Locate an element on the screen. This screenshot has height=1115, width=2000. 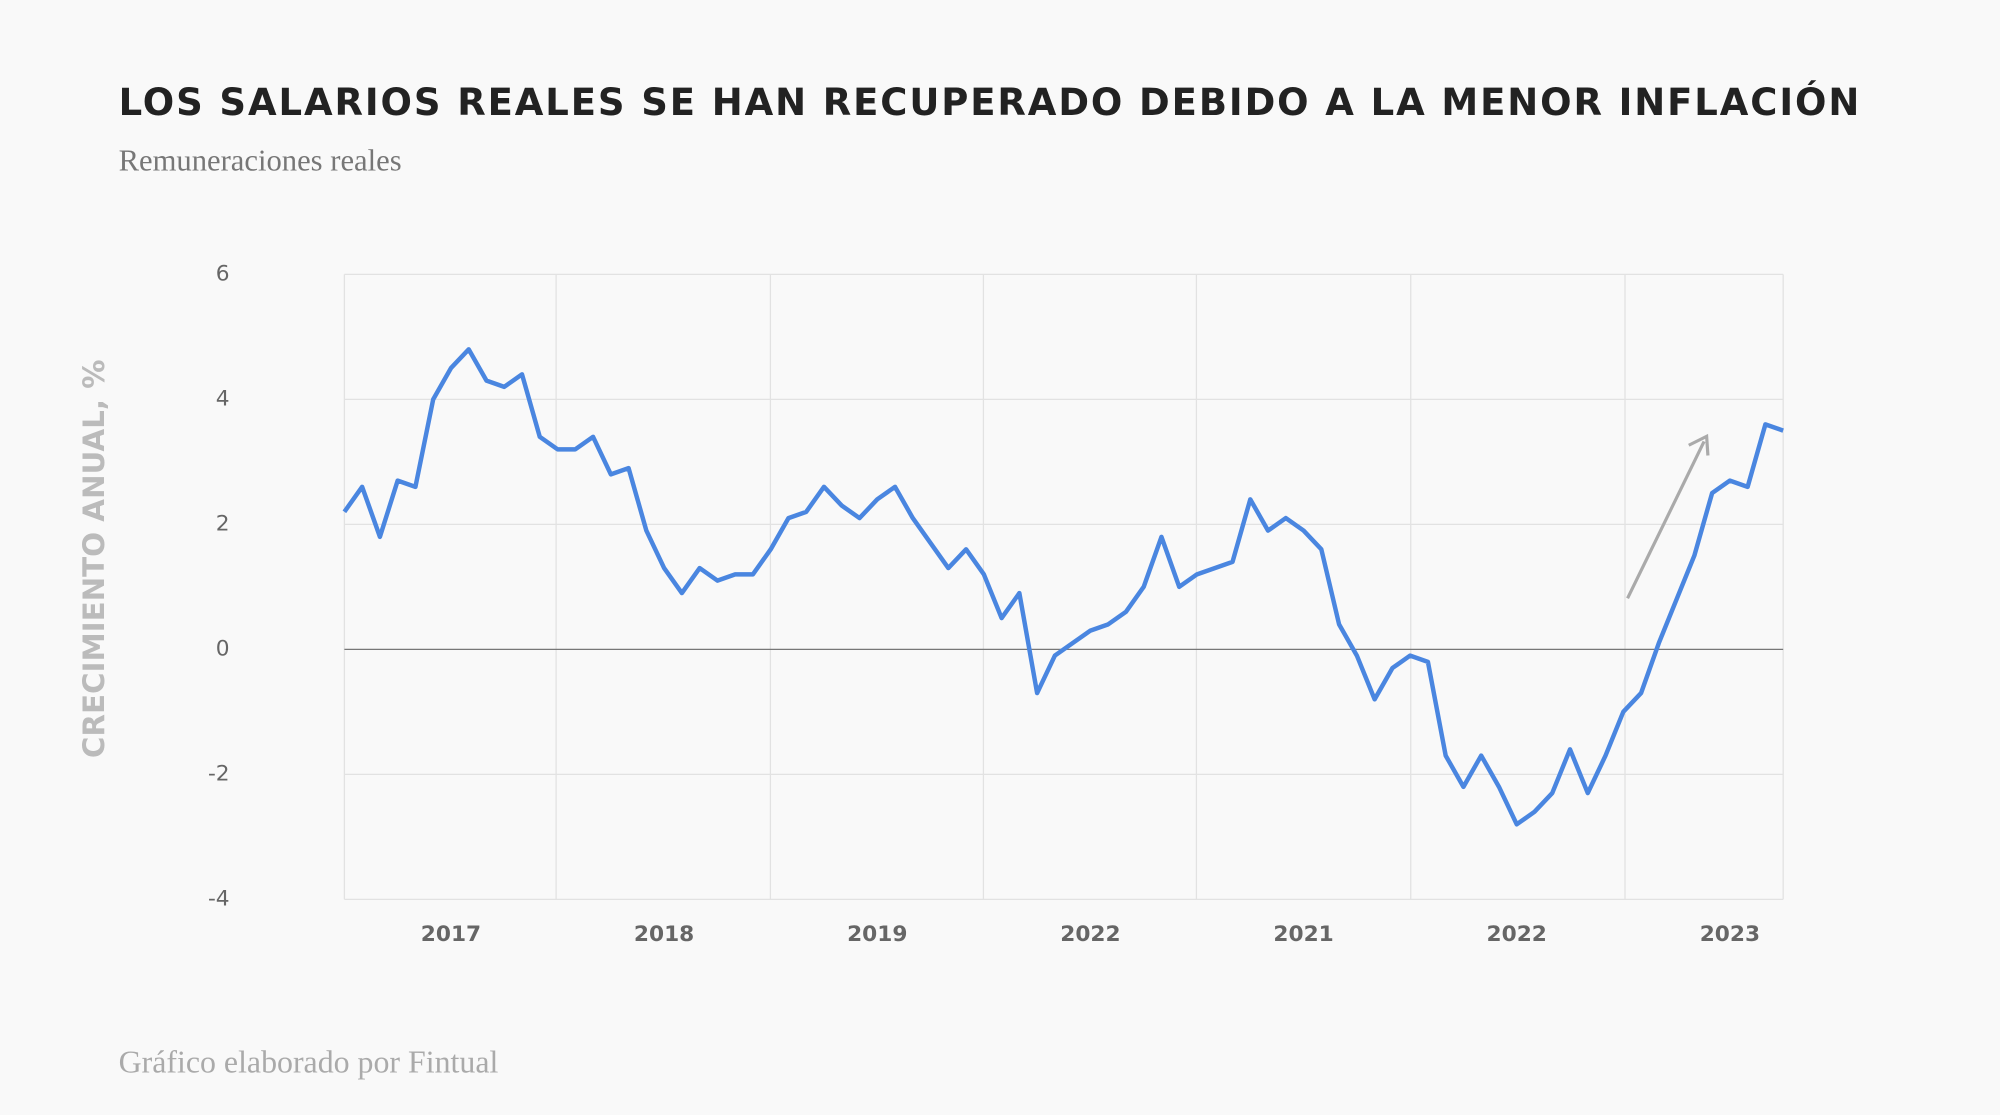
source-note: Gráfico elaborado por Fintual is located at coordinates (309, 1061).